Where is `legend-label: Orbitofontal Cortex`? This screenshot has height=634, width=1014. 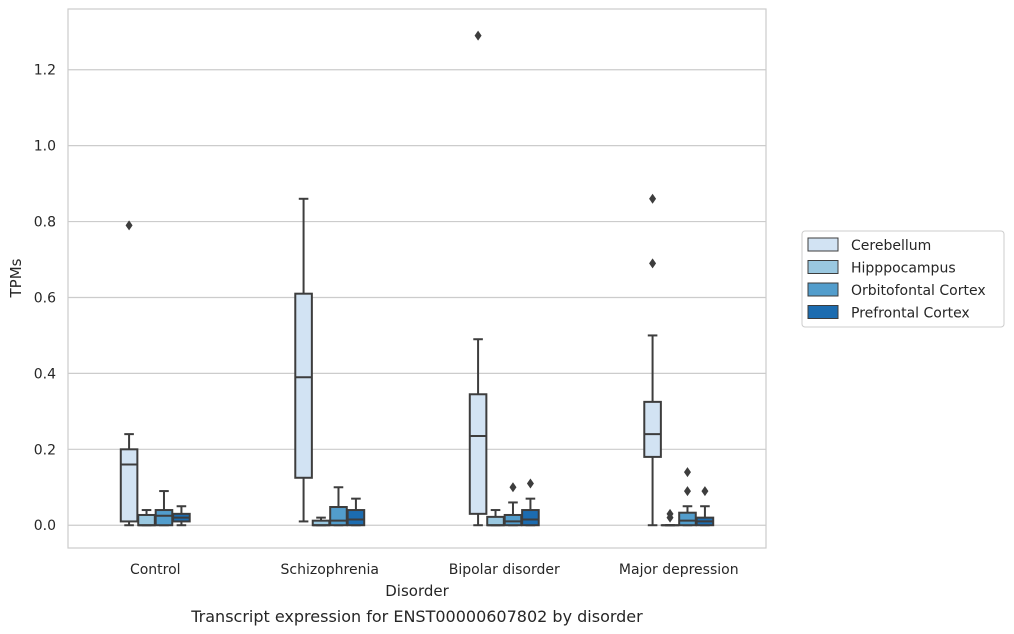 legend-label: Orbitofontal Cortex is located at coordinates (918, 291).